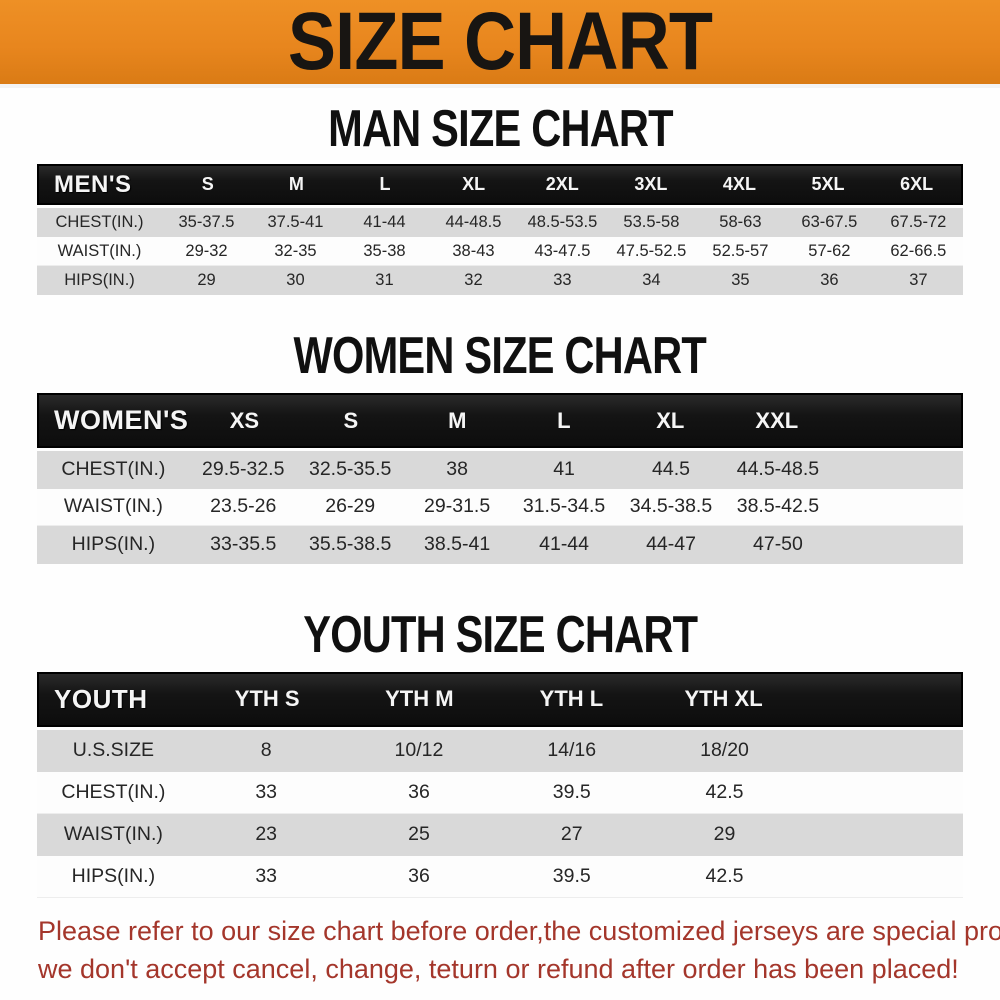 The image size is (1000, 1000). Describe the element at coordinates (93, 184) in the screenshot. I see `table-corner-label: MEN'S` at that location.